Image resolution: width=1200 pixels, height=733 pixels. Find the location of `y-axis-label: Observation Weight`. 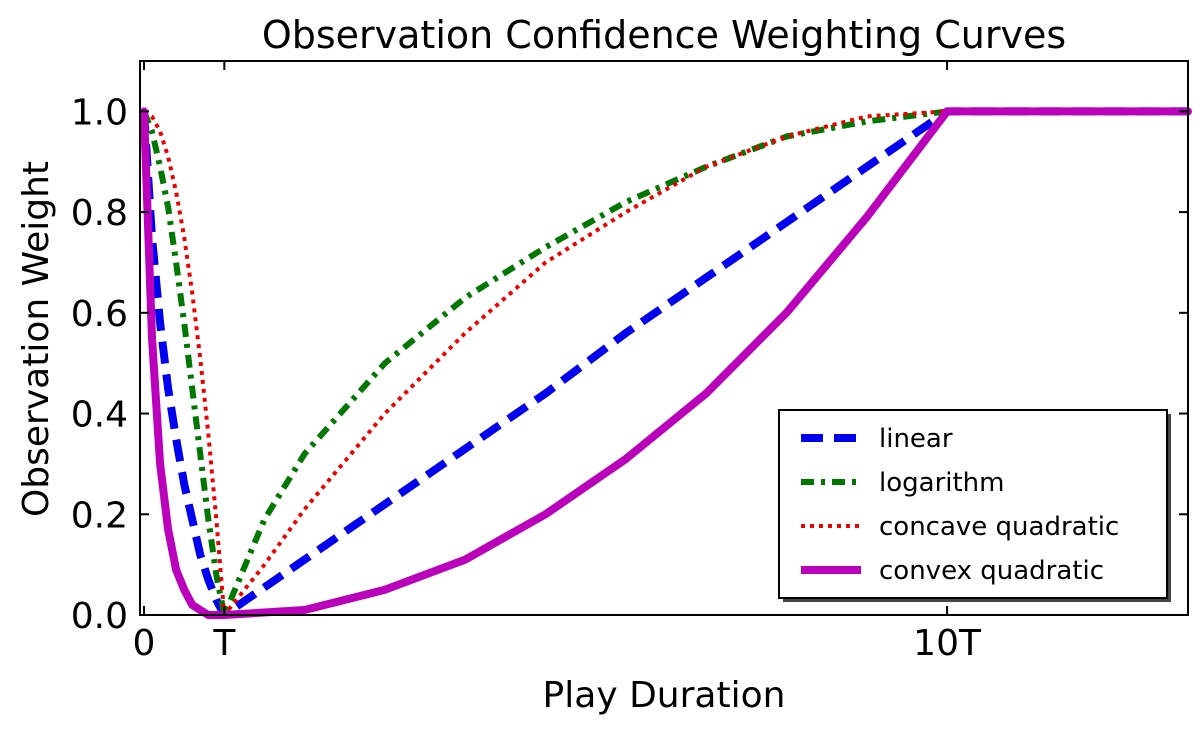

y-axis-label: Observation Weight is located at coordinates (36, 339).